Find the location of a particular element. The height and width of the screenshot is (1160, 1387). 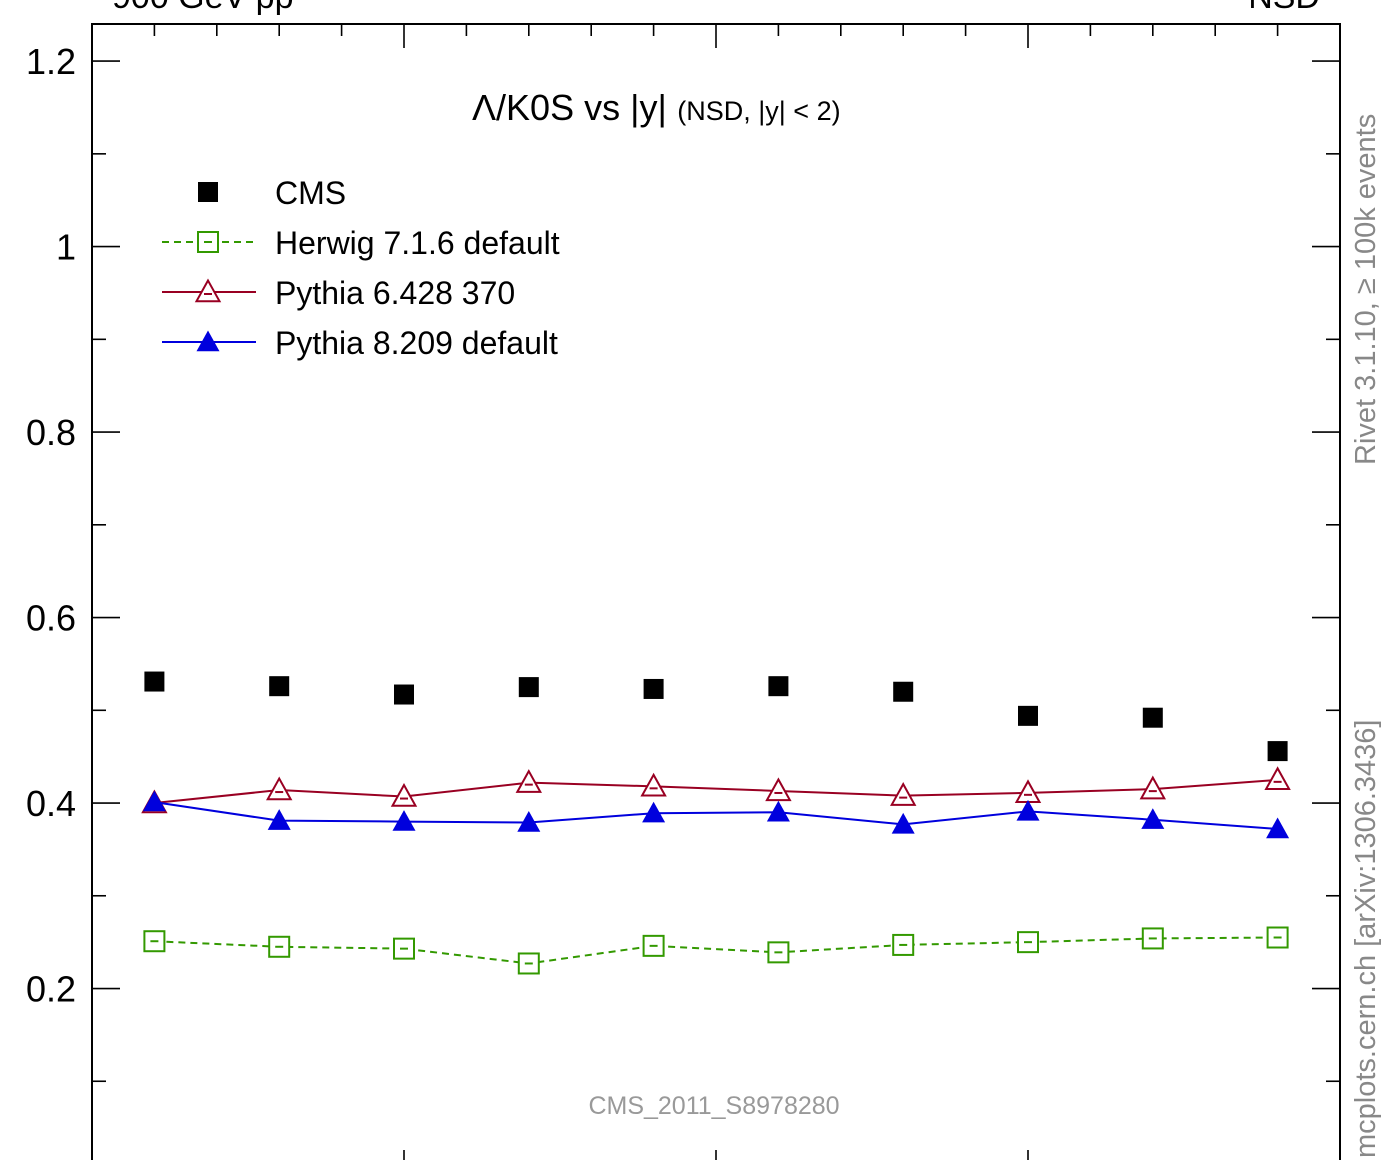

y-tick-label: 0.4 is located at coordinates (51, 803).